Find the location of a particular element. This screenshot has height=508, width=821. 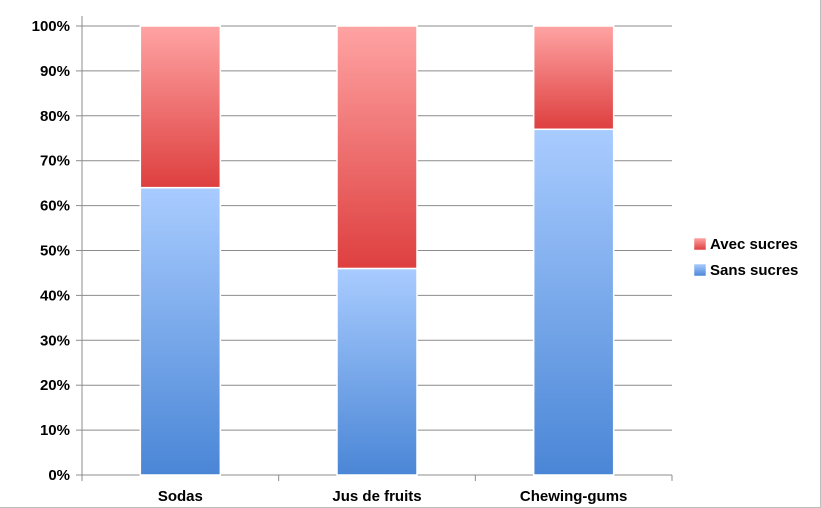

y-tick-label: 0% is located at coordinates (59, 475).